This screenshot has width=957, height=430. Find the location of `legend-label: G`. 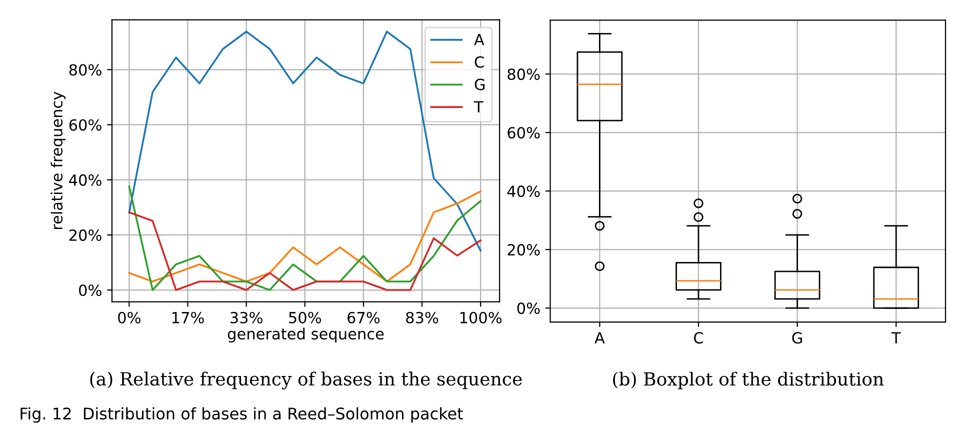

legend-label: G is located at coordinates (479, 84).